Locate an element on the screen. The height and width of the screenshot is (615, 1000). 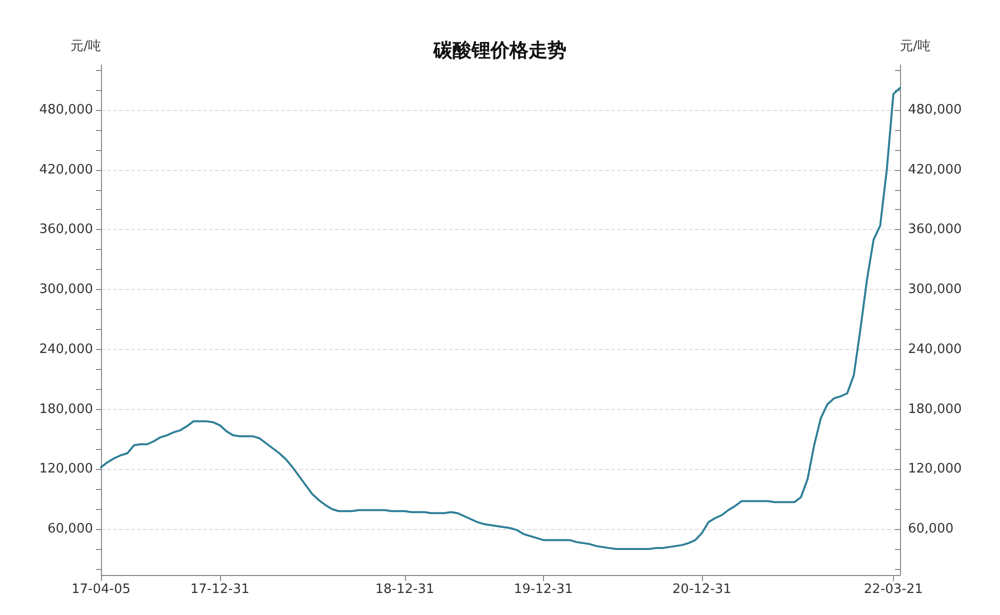
x-tick-label: 19-12-31 is located at coordinates (543, 589).